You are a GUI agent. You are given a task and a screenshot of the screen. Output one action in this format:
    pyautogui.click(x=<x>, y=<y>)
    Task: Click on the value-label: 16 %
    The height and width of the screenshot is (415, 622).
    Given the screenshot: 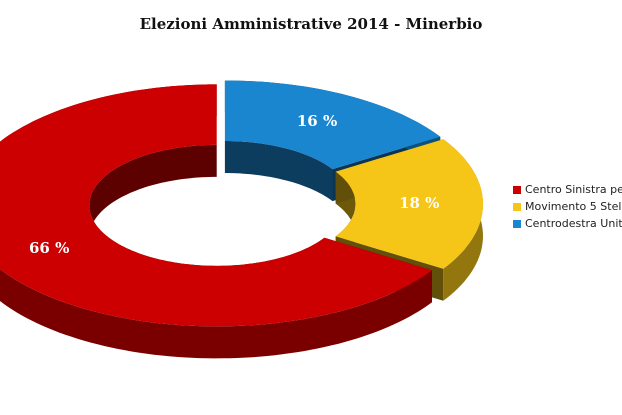 What is the action you would take?
    pyautogui.click(x=317, y=121)
    